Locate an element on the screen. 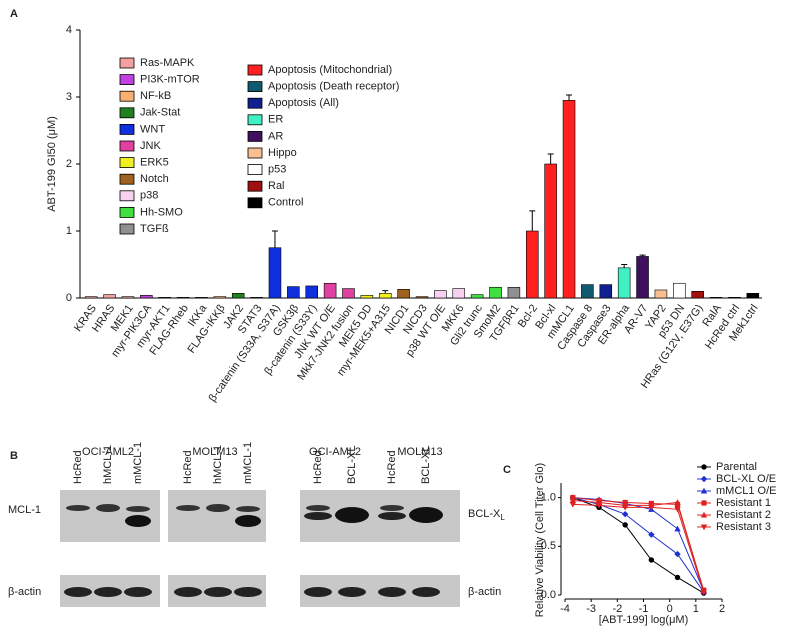  panel-label: B is located at coordinates (14, 456).